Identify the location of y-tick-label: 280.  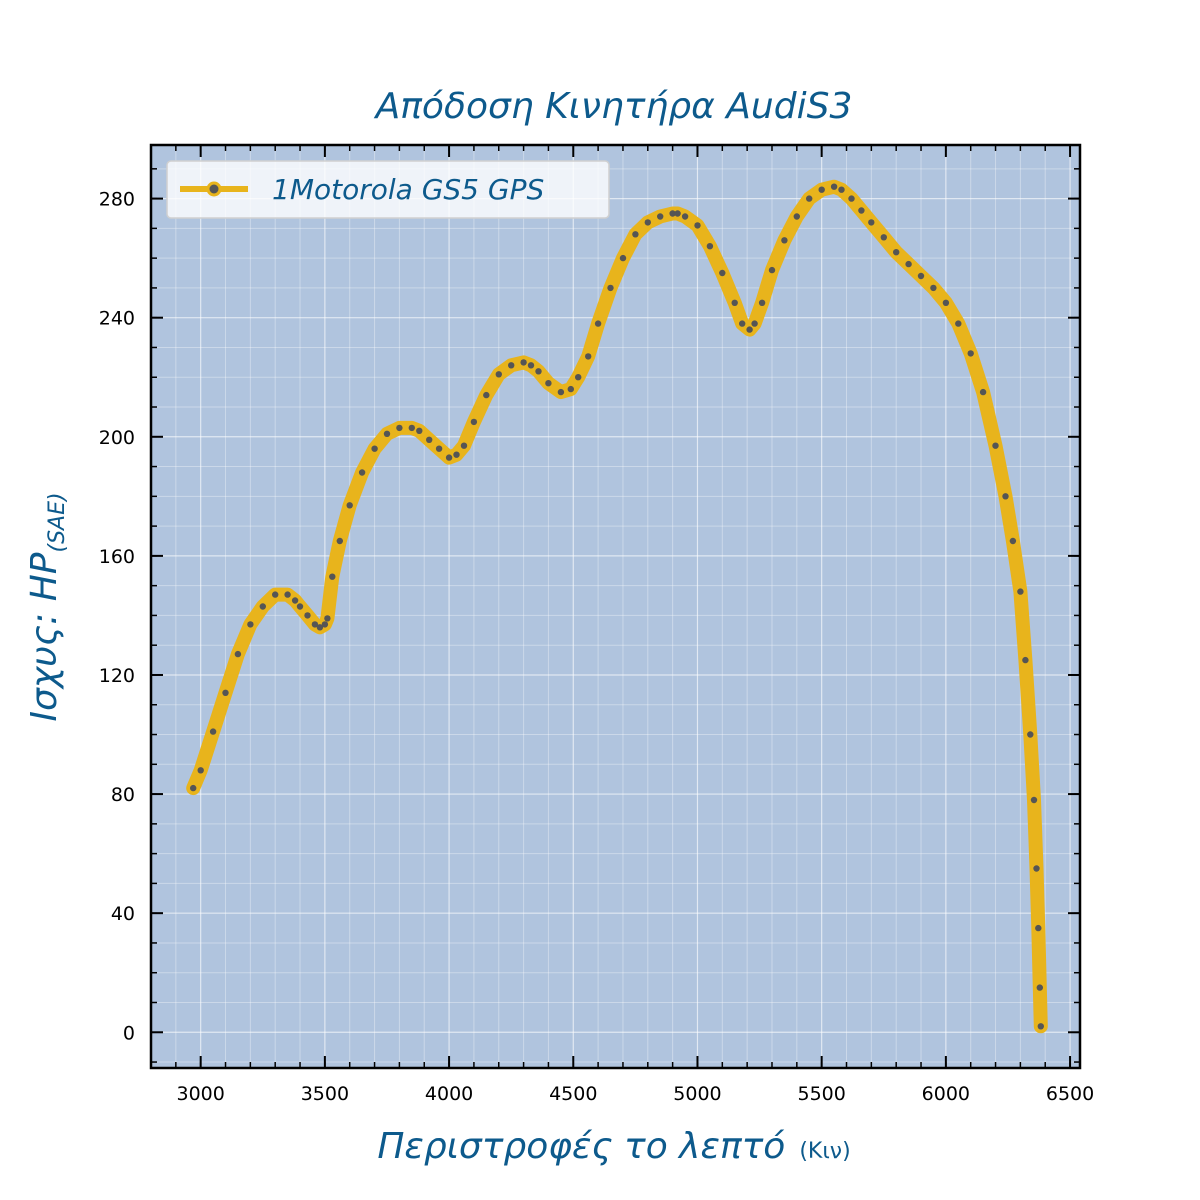
(117, 200).